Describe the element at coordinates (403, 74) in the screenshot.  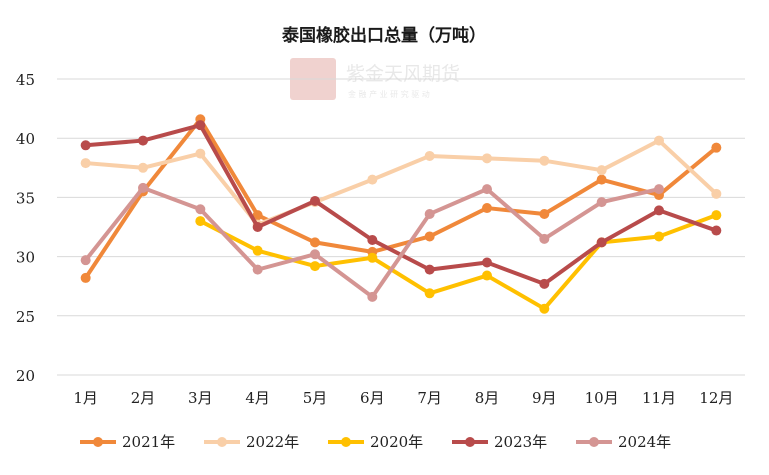
I see `watermark-brand: 紫金天风期货` at that location.